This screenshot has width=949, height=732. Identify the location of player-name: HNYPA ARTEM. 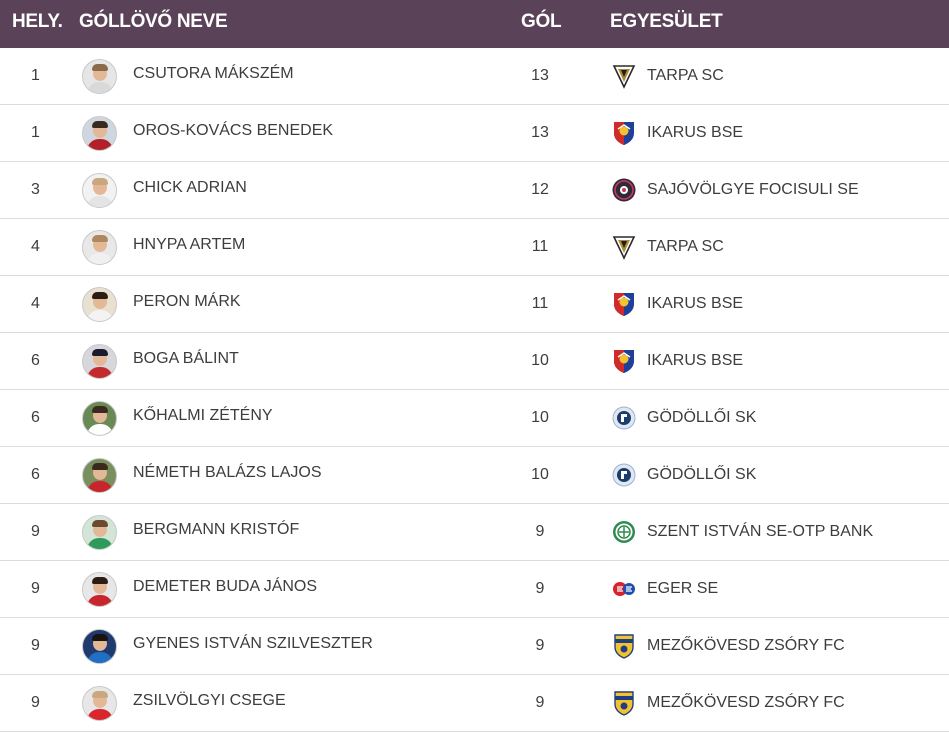
(189, 244).